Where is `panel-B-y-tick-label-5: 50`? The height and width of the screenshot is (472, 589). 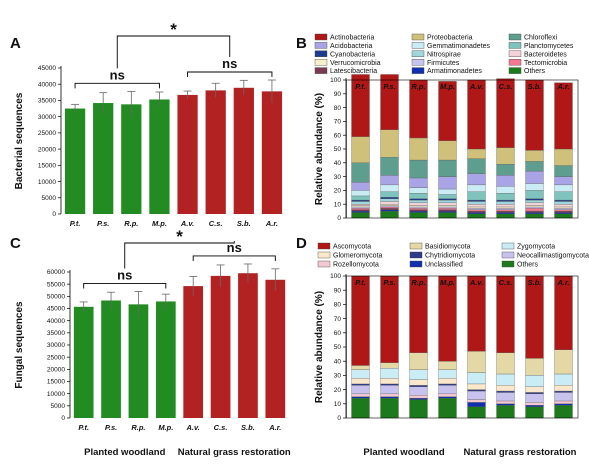
panel-B-y-tick-label-5: 50 is located at coordinates (338, 149).